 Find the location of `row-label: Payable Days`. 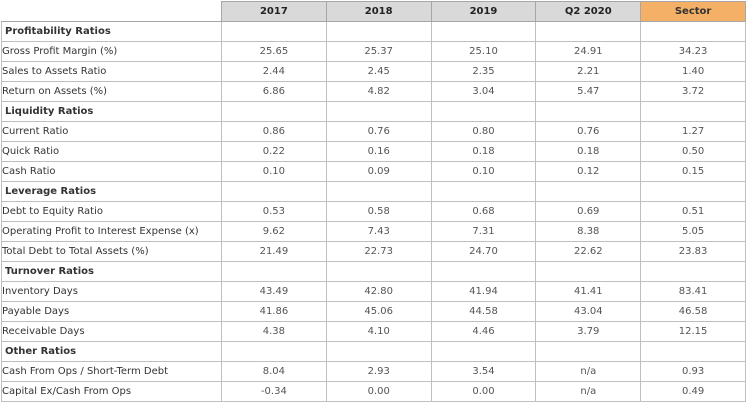

row-label: Payable Days is located at coordinates (111, 311).